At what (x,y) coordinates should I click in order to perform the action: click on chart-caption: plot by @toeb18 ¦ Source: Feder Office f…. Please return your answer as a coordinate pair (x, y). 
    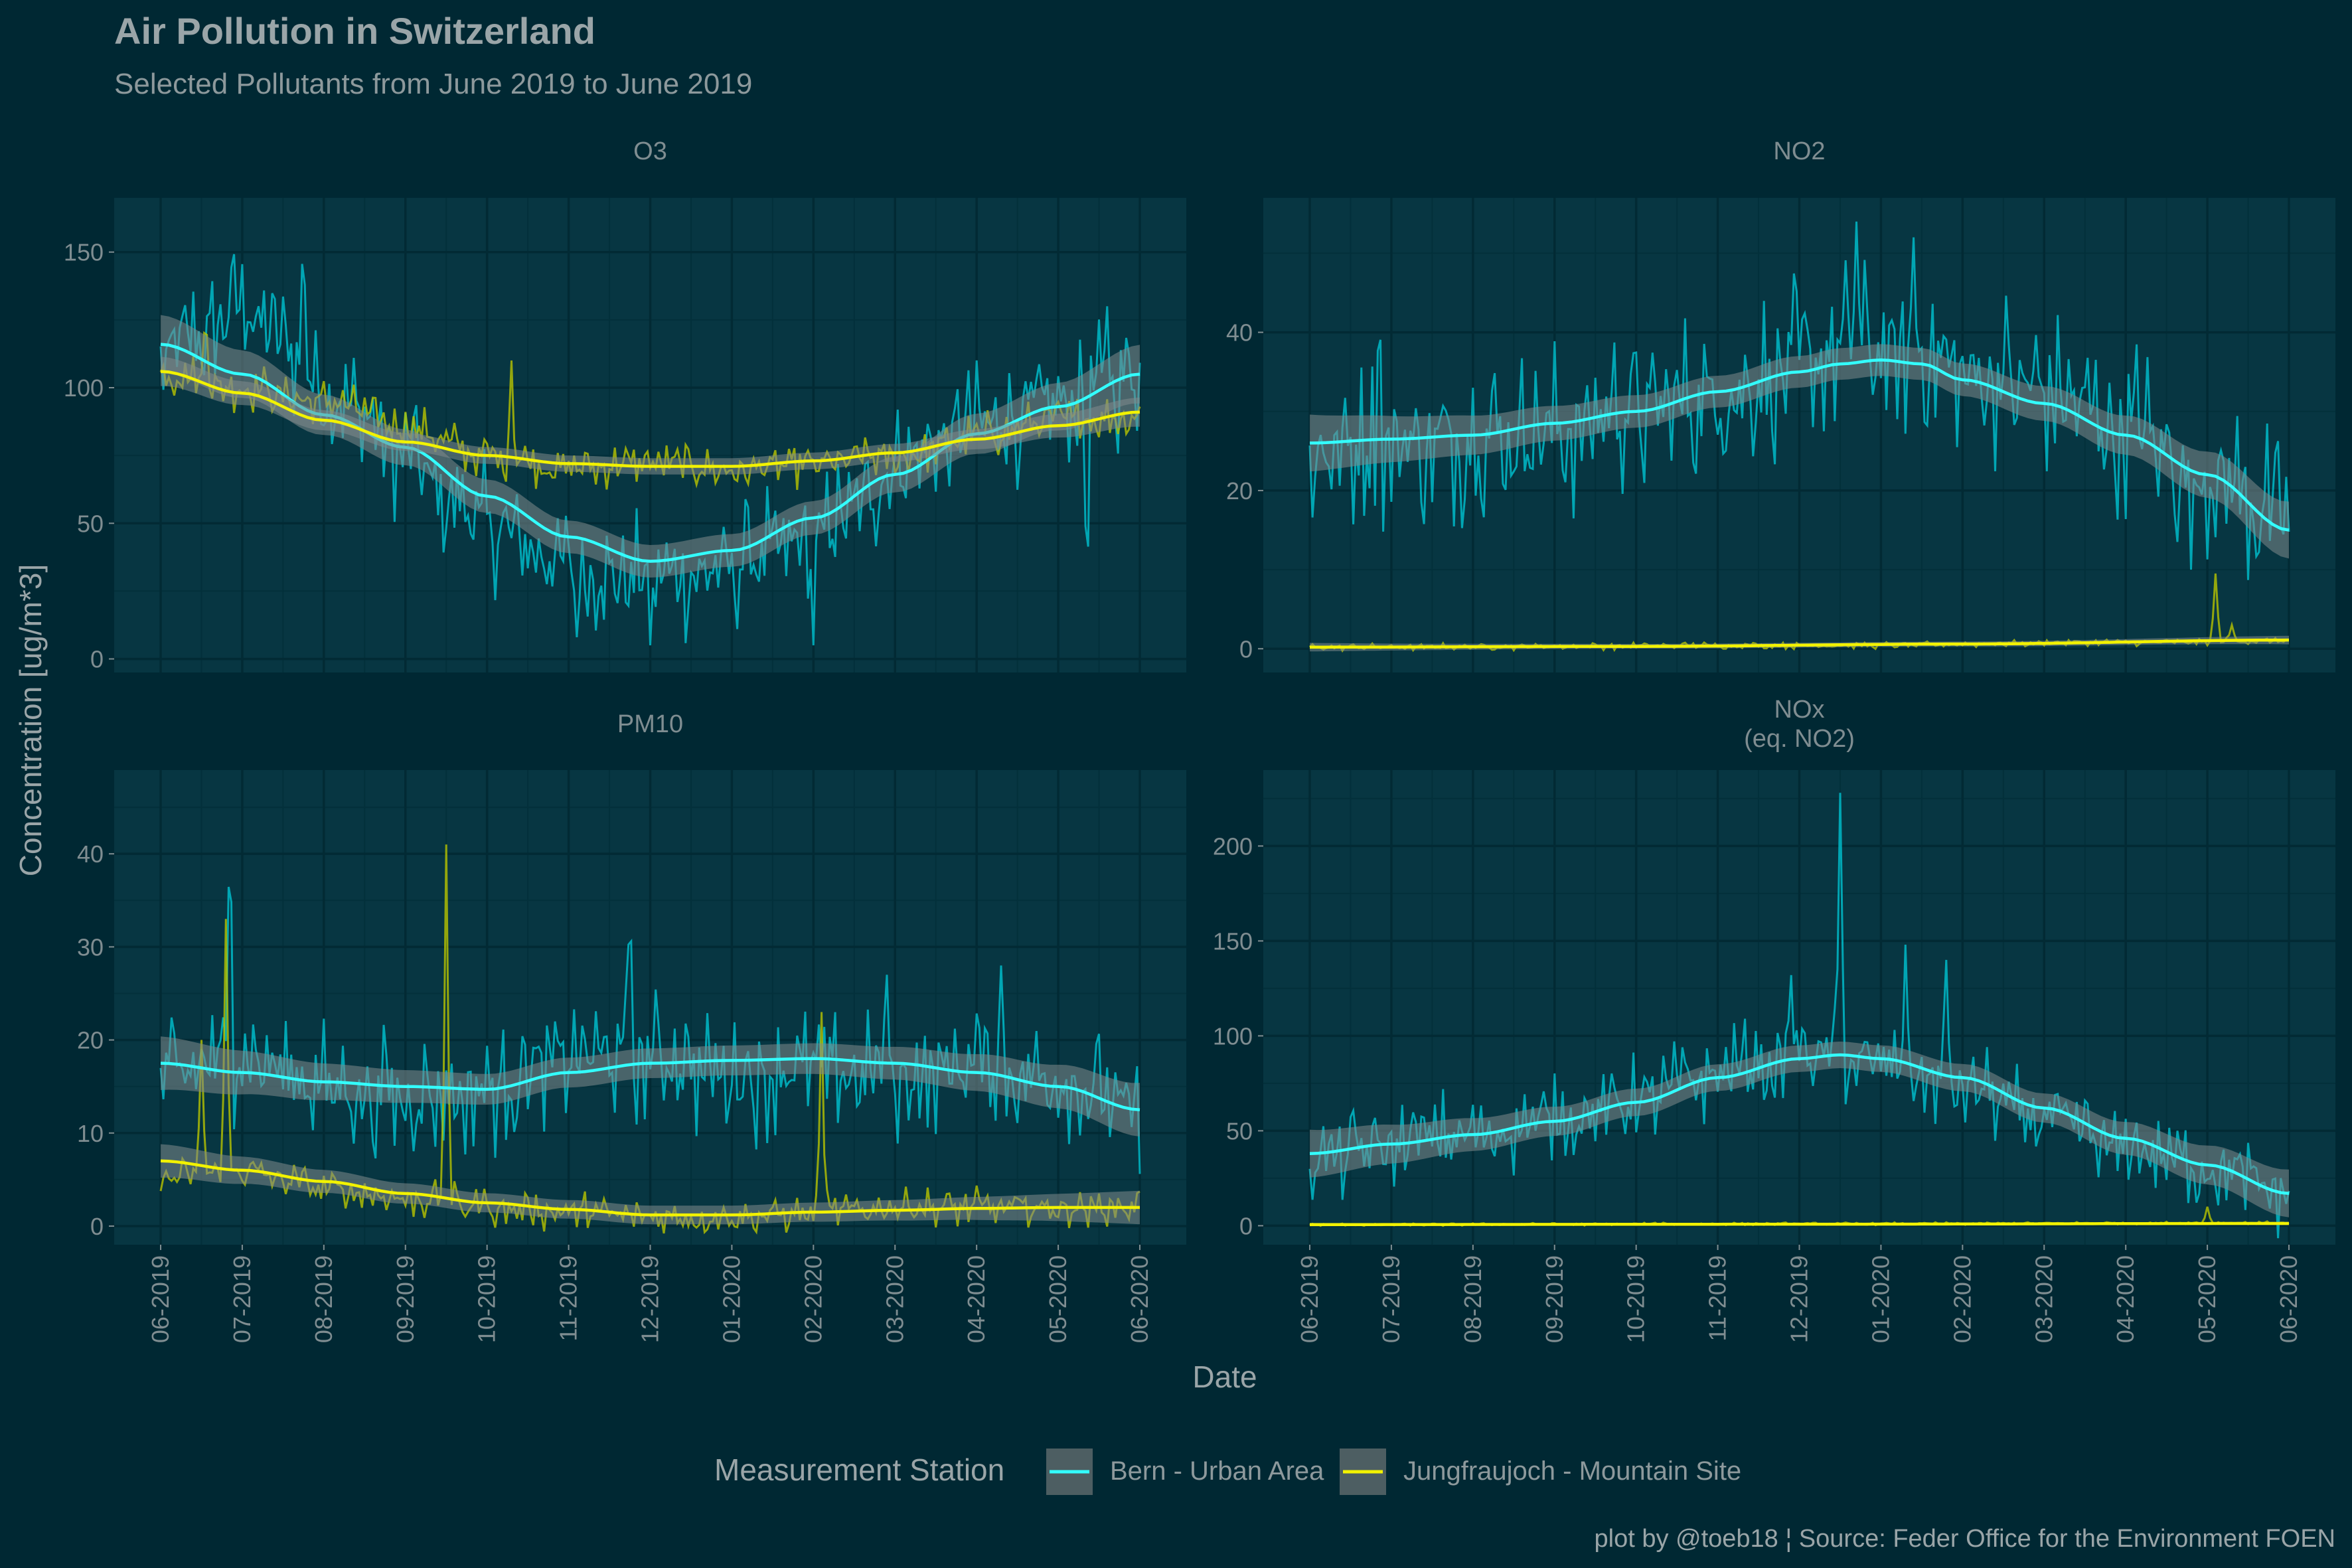
    Looking at the image, I should click on (1966, 1539).